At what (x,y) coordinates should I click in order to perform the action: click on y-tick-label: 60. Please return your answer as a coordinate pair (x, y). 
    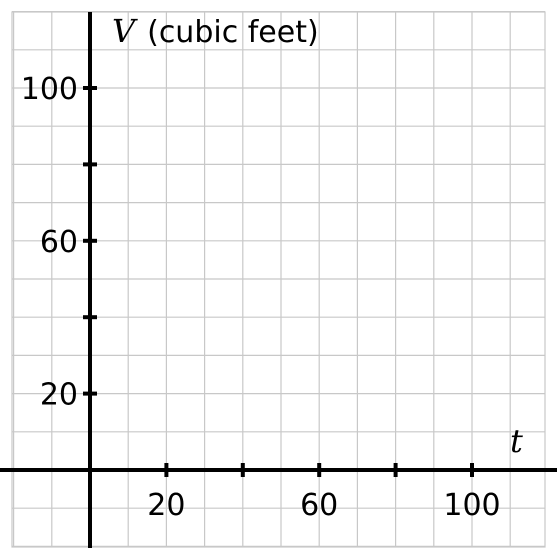
    Looking at the image, I should click on (59, 242).